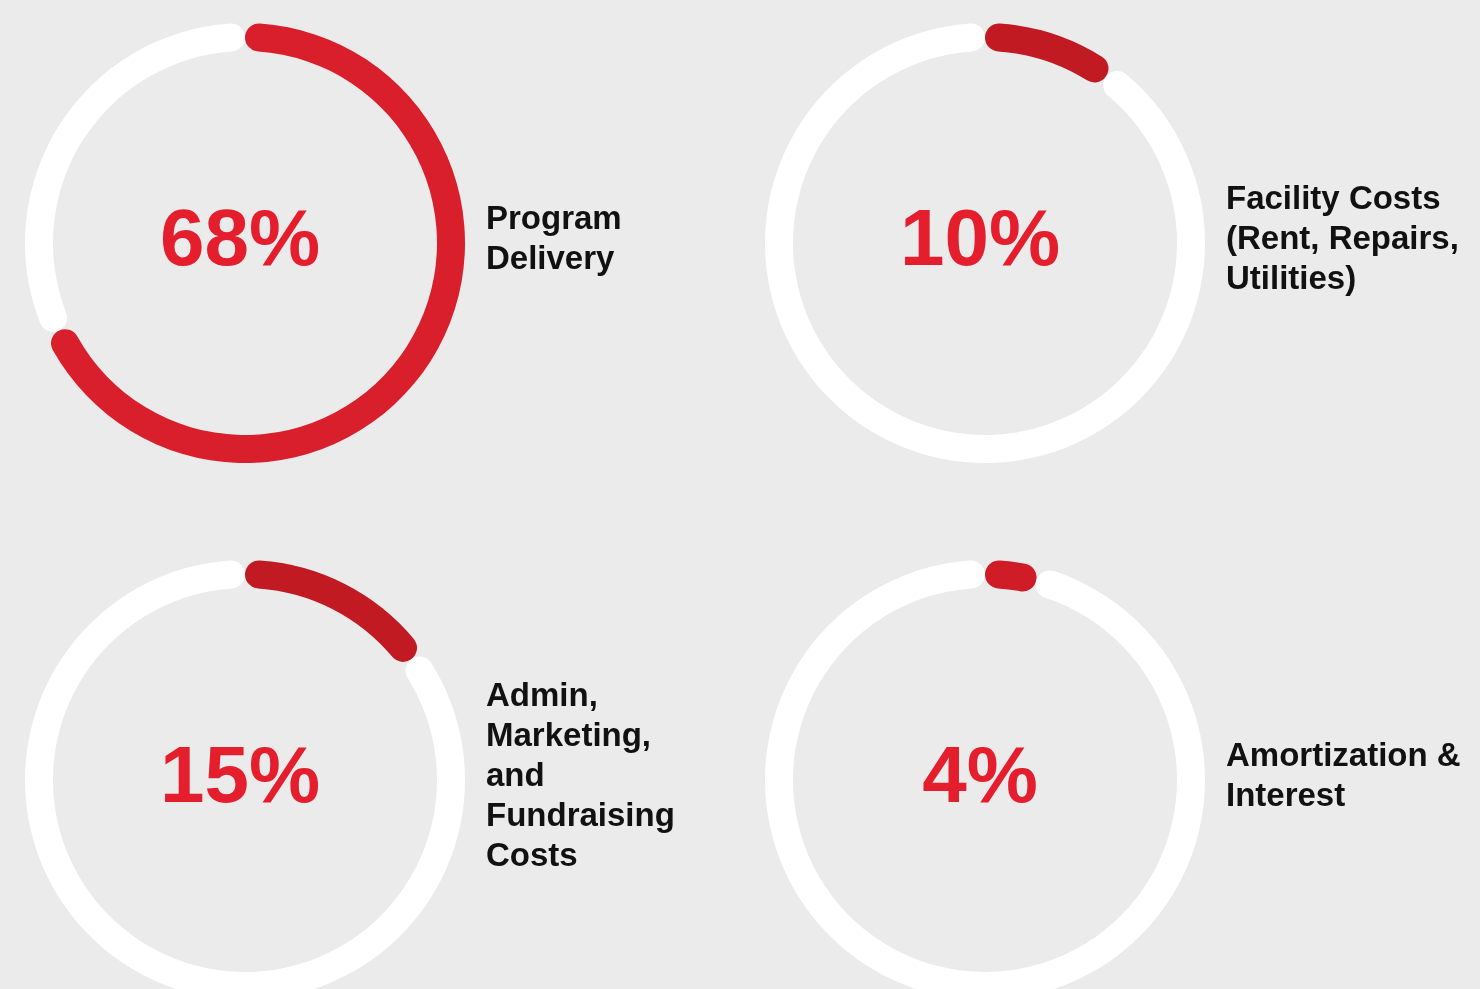 The image size is (1480, 989). What do you see at coordinates (240, 238) in the screenshot?
I see `text: 68%` at bounding box center [240, 238].